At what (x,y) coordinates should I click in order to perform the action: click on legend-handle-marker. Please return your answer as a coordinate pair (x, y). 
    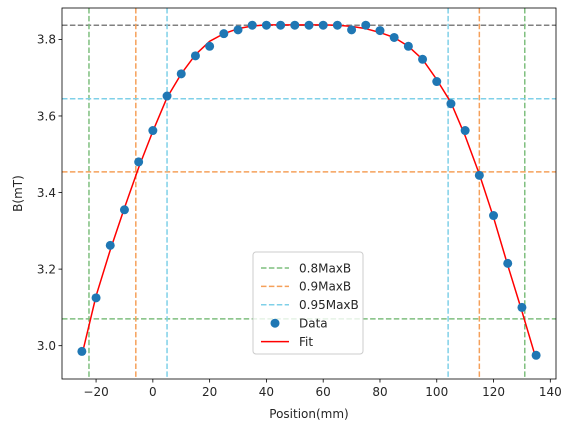
    Looking at the image, I should click on (275, 323).